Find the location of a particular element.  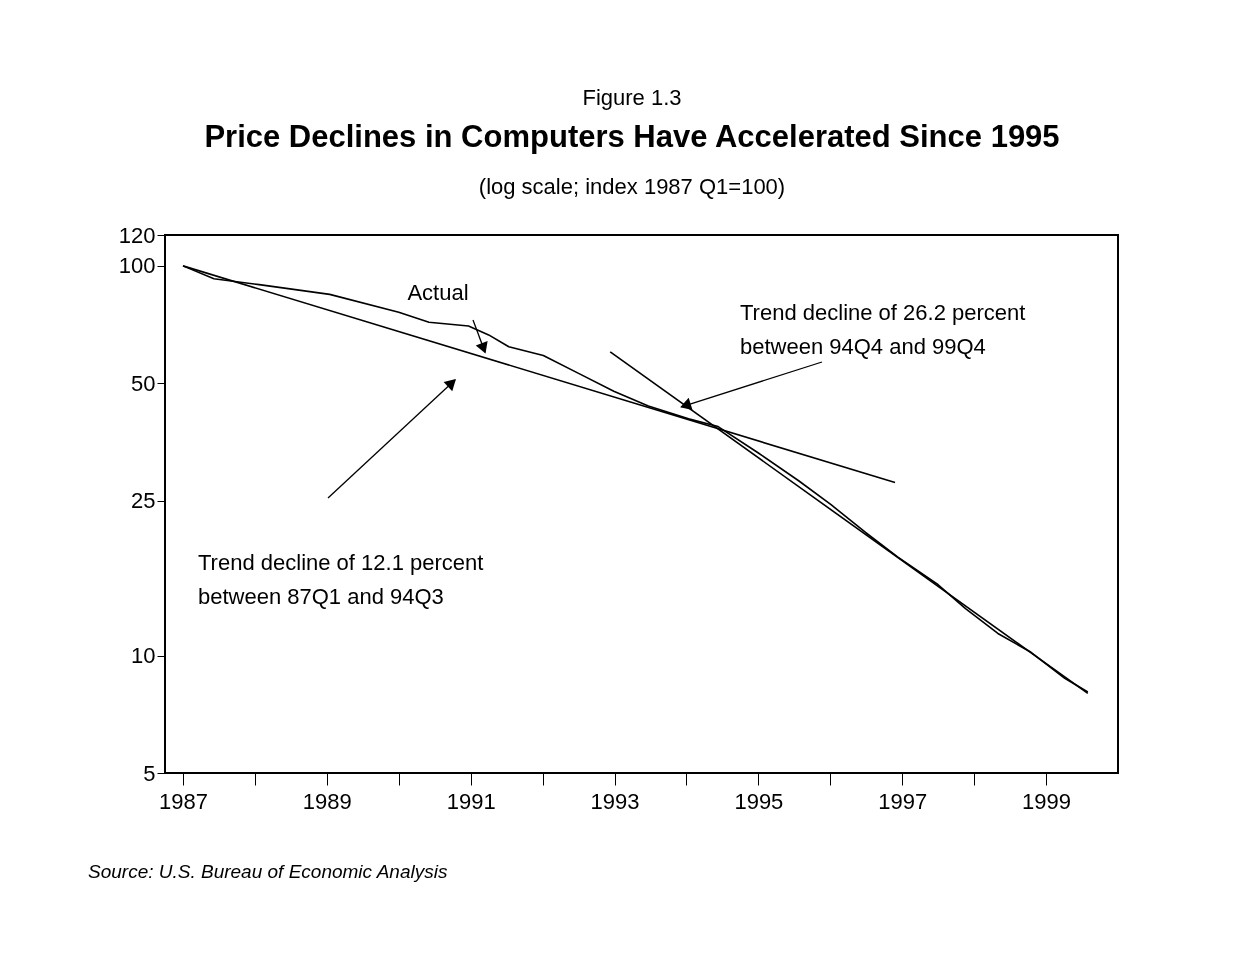

source-note: Source: U.S. Bureau of Economic Analysis is located at coordinates (268, 871).